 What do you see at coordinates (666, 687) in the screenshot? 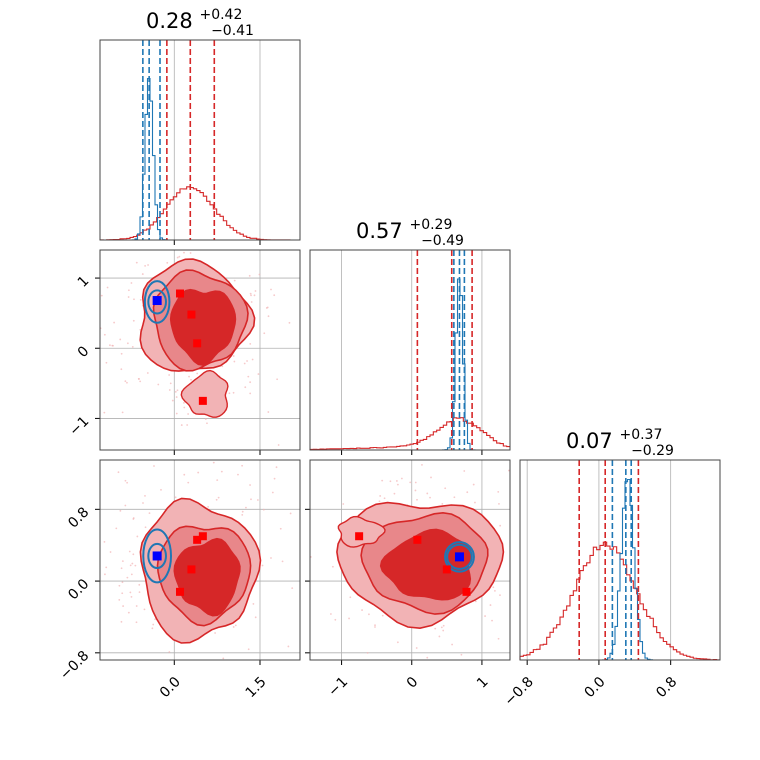
I see `x-tick-label: 0.8` at bounding box center [666, 687].